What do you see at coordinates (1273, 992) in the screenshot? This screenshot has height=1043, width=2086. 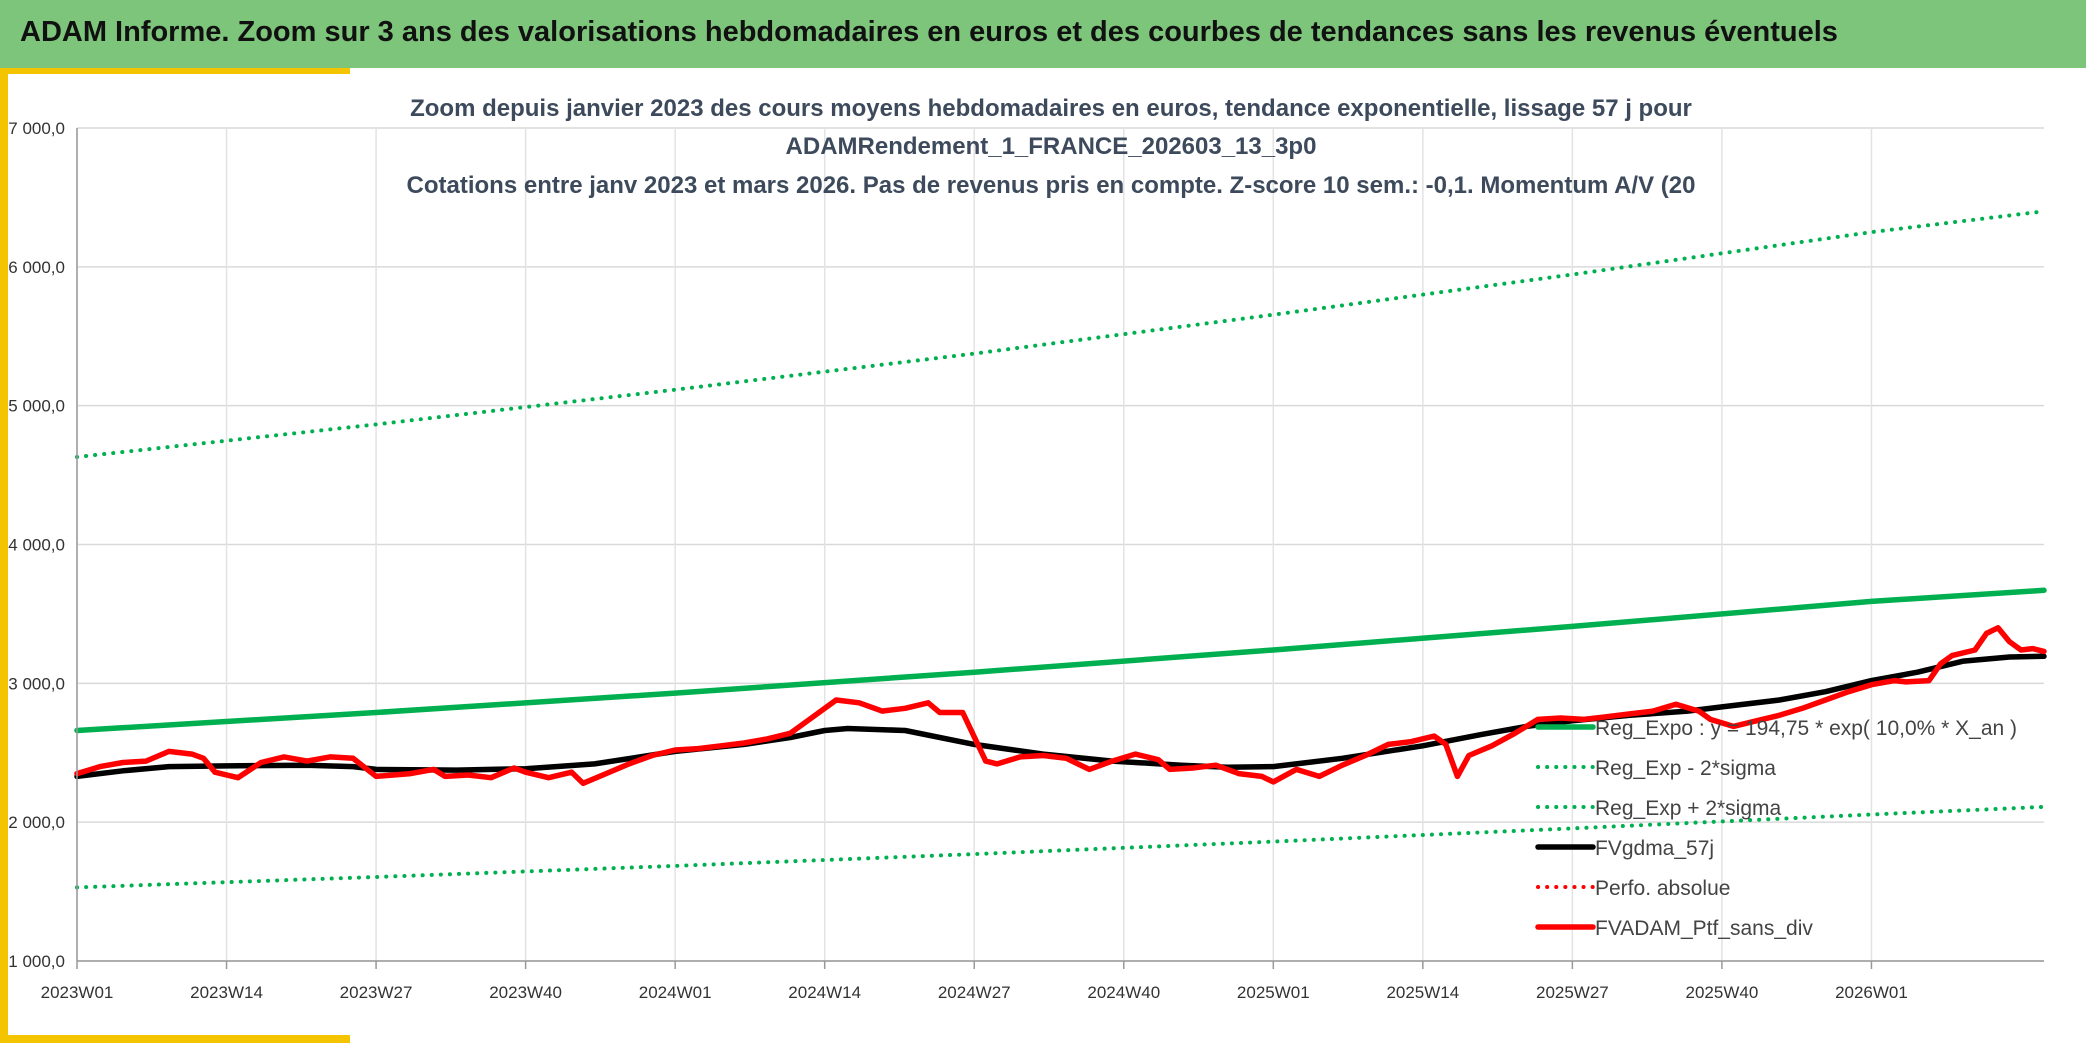 I see `x-tick-label: 2025W01` at bounding box center [1273, 992].